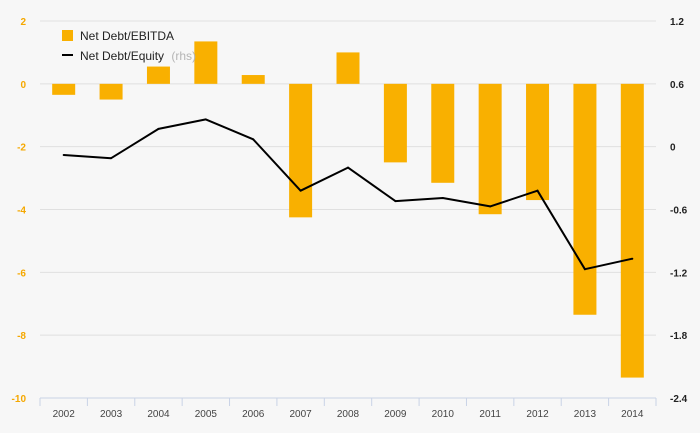 The height and width of the screenshot is (433, 700). What do you see at coordinates (21, 148) in the screenshot?
I see `y-left-tick-label: -2` at bounding box center [21, 148].